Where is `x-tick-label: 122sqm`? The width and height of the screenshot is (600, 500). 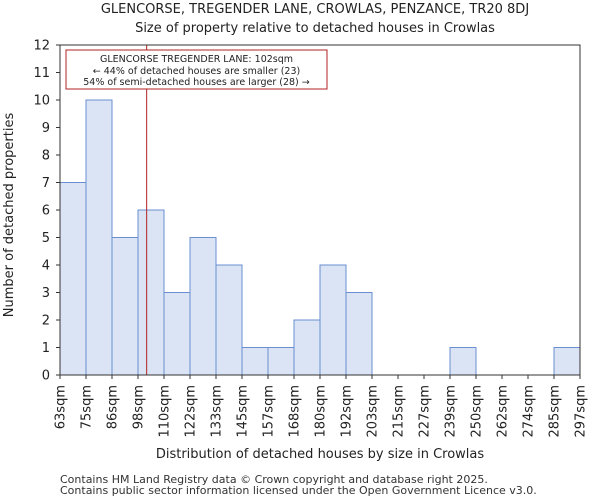
x-tick-label: 122sqm is located at coordinates (191, 411).